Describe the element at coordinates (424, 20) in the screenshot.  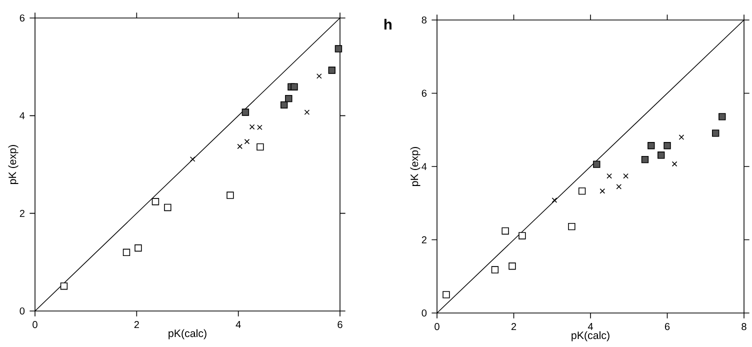
I see `y-tick-label: 8` at that location.